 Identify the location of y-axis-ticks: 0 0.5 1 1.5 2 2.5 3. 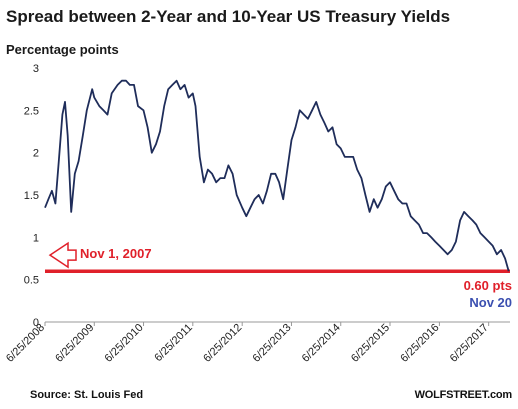
(31, 196).